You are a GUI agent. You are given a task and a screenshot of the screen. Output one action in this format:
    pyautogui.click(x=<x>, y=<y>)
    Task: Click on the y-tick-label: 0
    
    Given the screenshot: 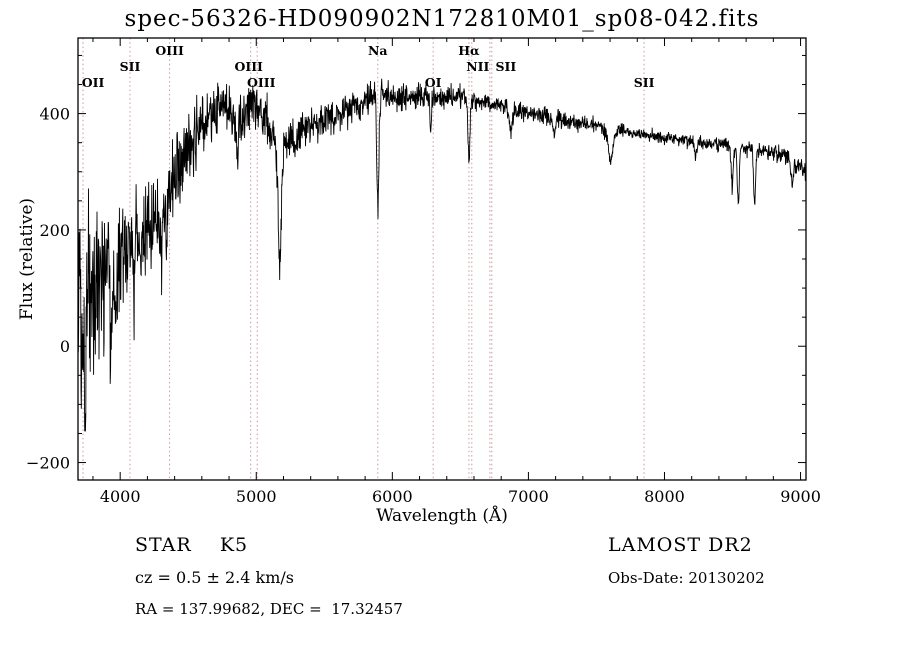 What is the action you would take?
    pyautogui.click(x=65, y=346)
    